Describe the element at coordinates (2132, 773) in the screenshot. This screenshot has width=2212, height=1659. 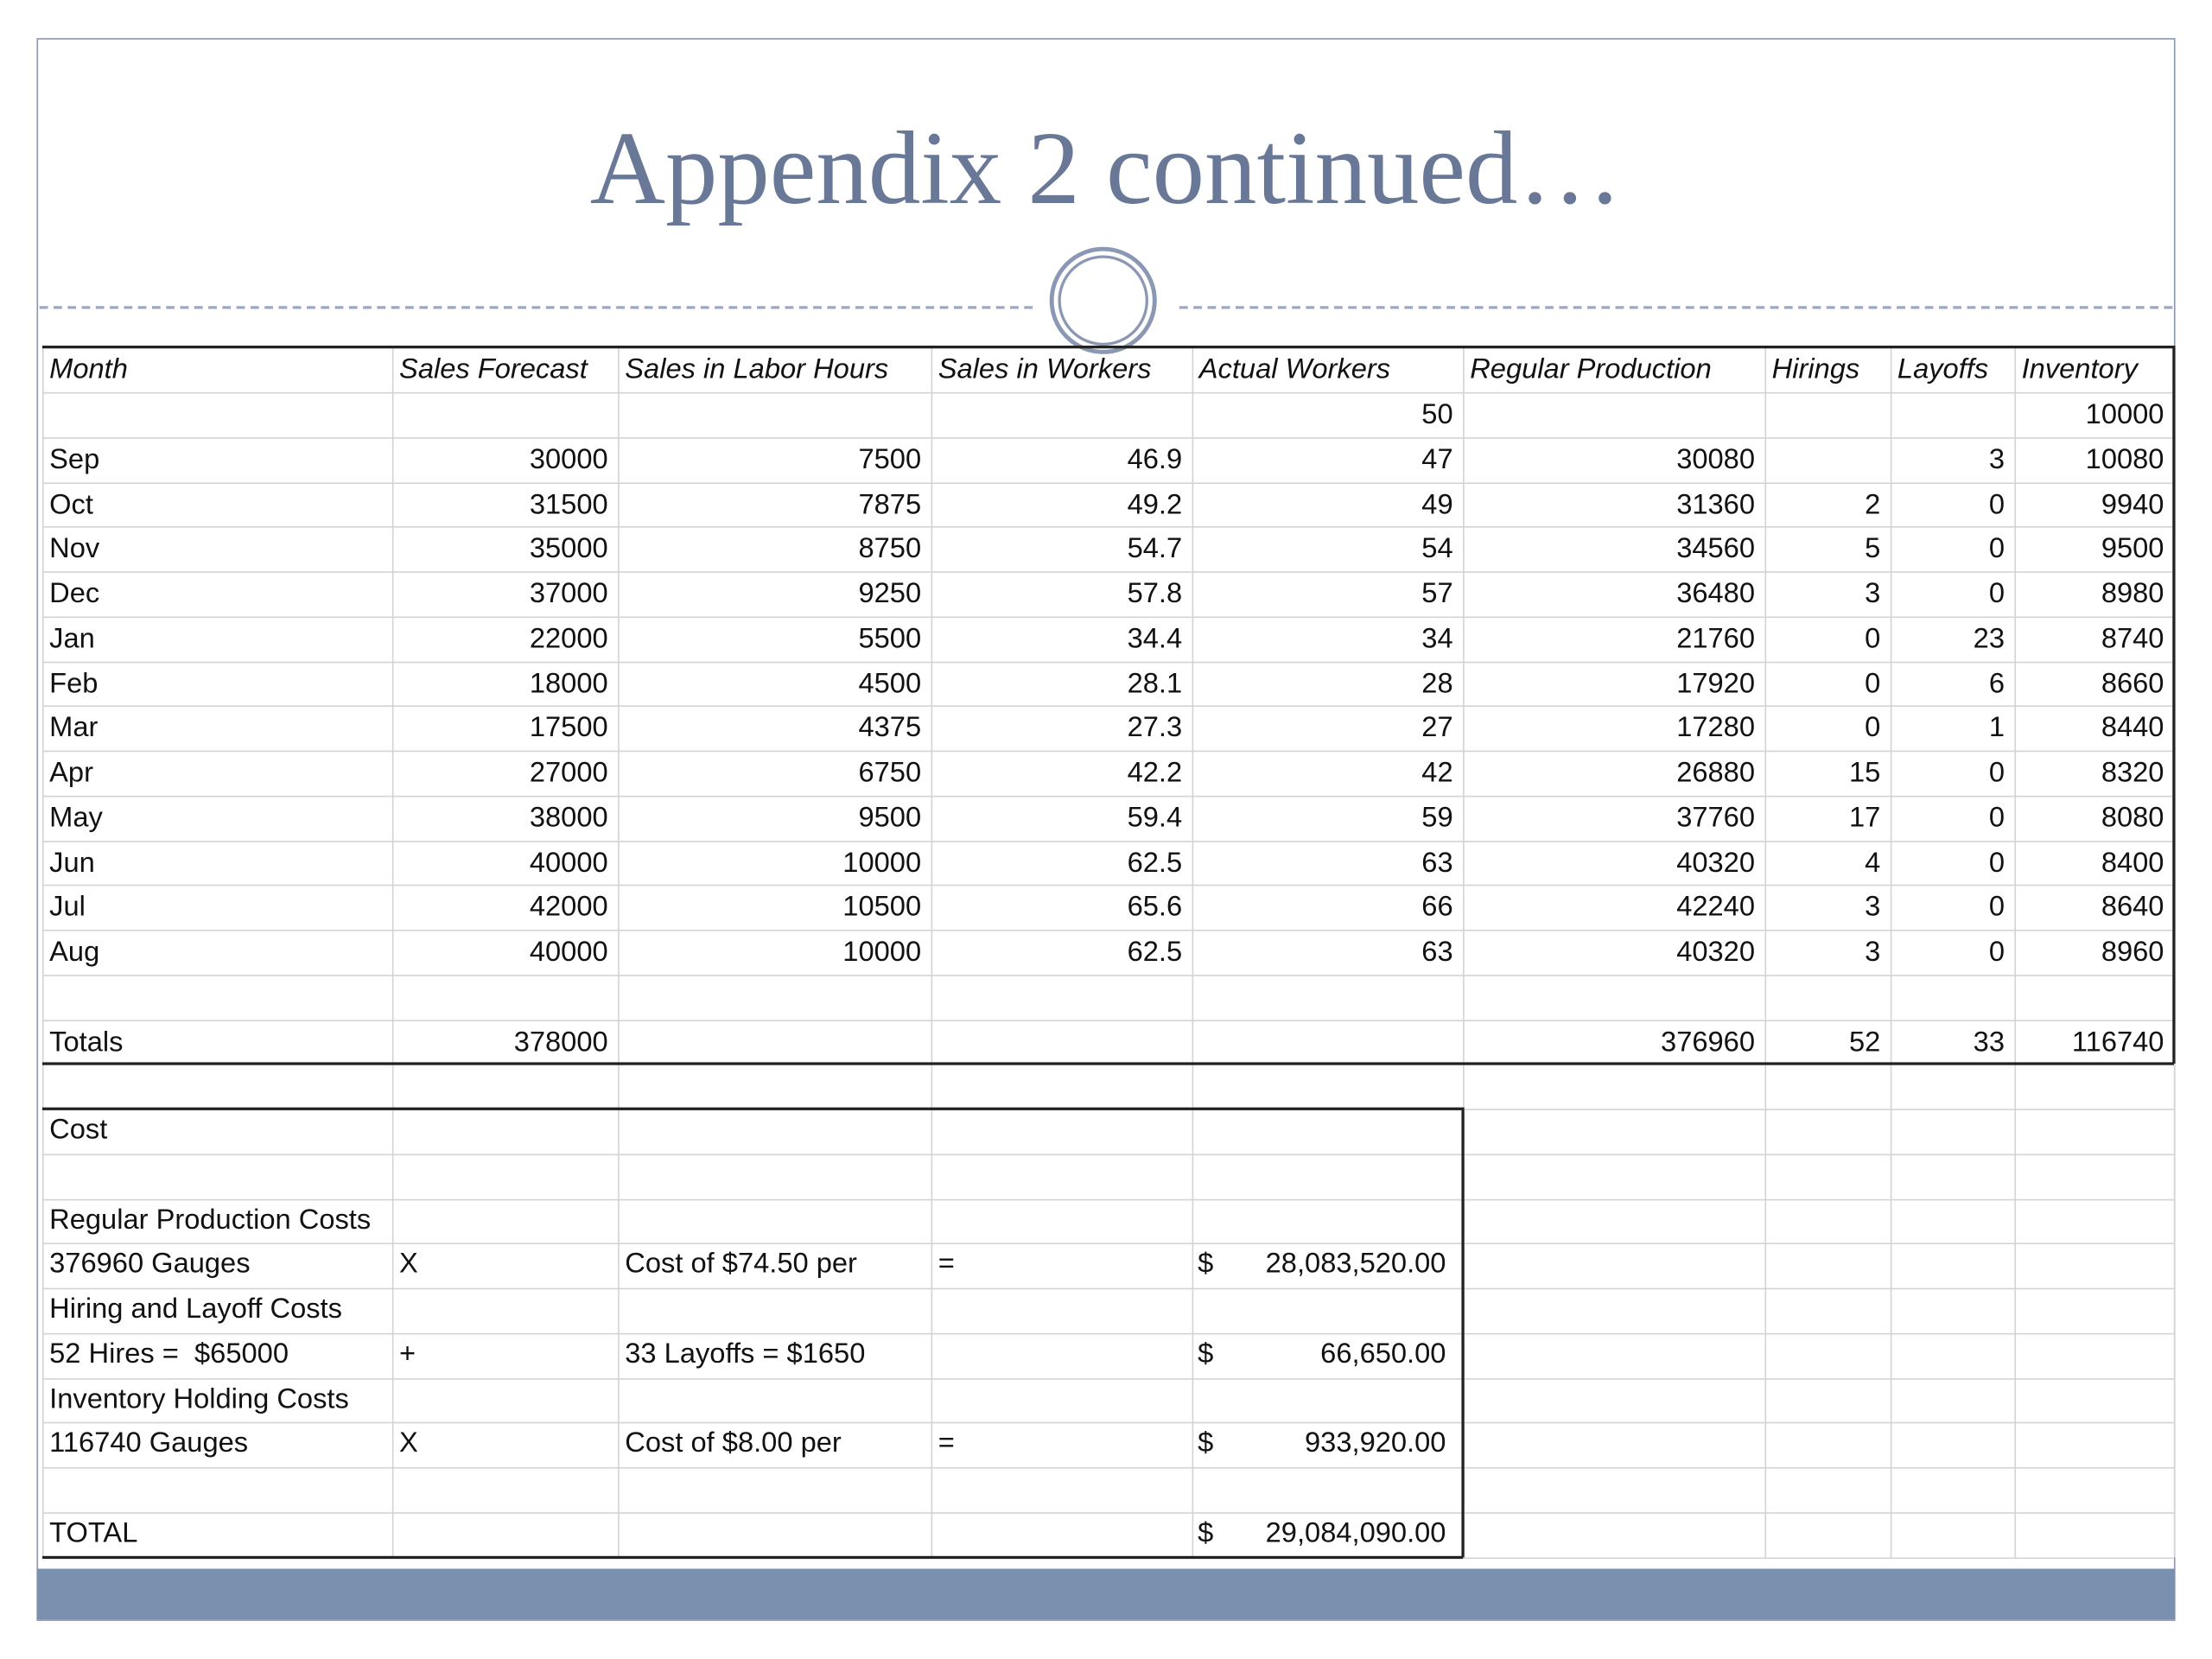
I see `table-cell: 8320` at that location.